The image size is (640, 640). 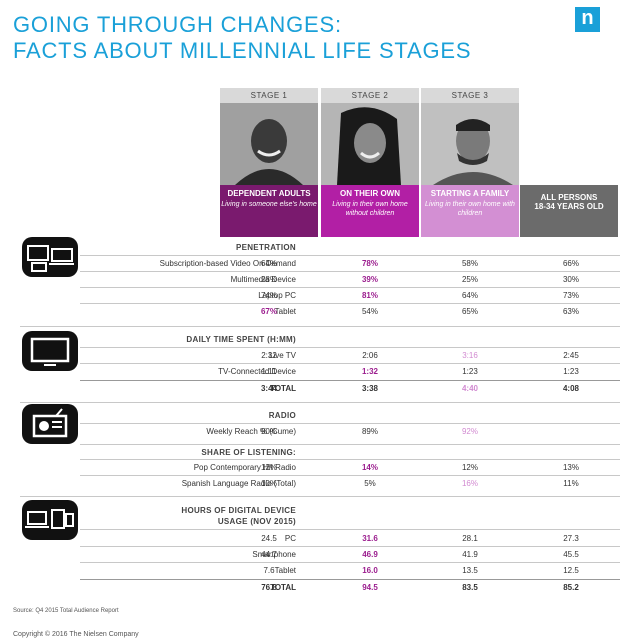 What do you see at coordinates (350, 388) in the screenshot?
I see `total-row: TOTAL 3:44 3:38 4:40 4:08` at bounding box center [350, 388].